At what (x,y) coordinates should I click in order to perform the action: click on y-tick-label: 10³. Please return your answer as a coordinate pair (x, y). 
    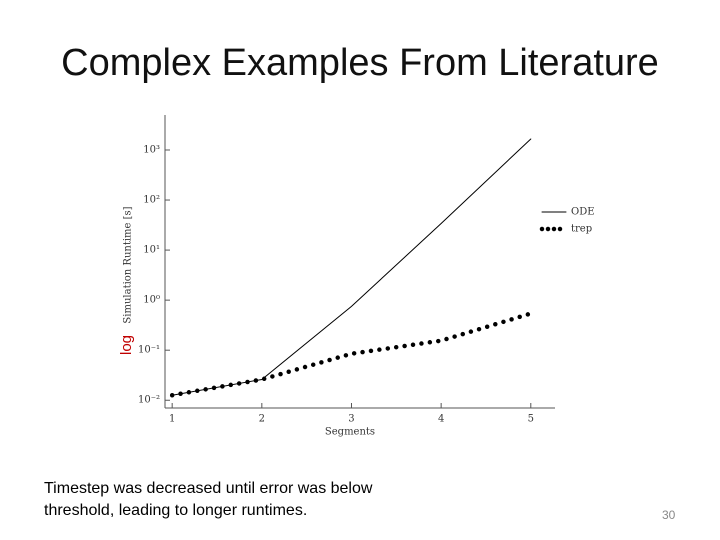
    Looking at the image, I should click on (151, 149).